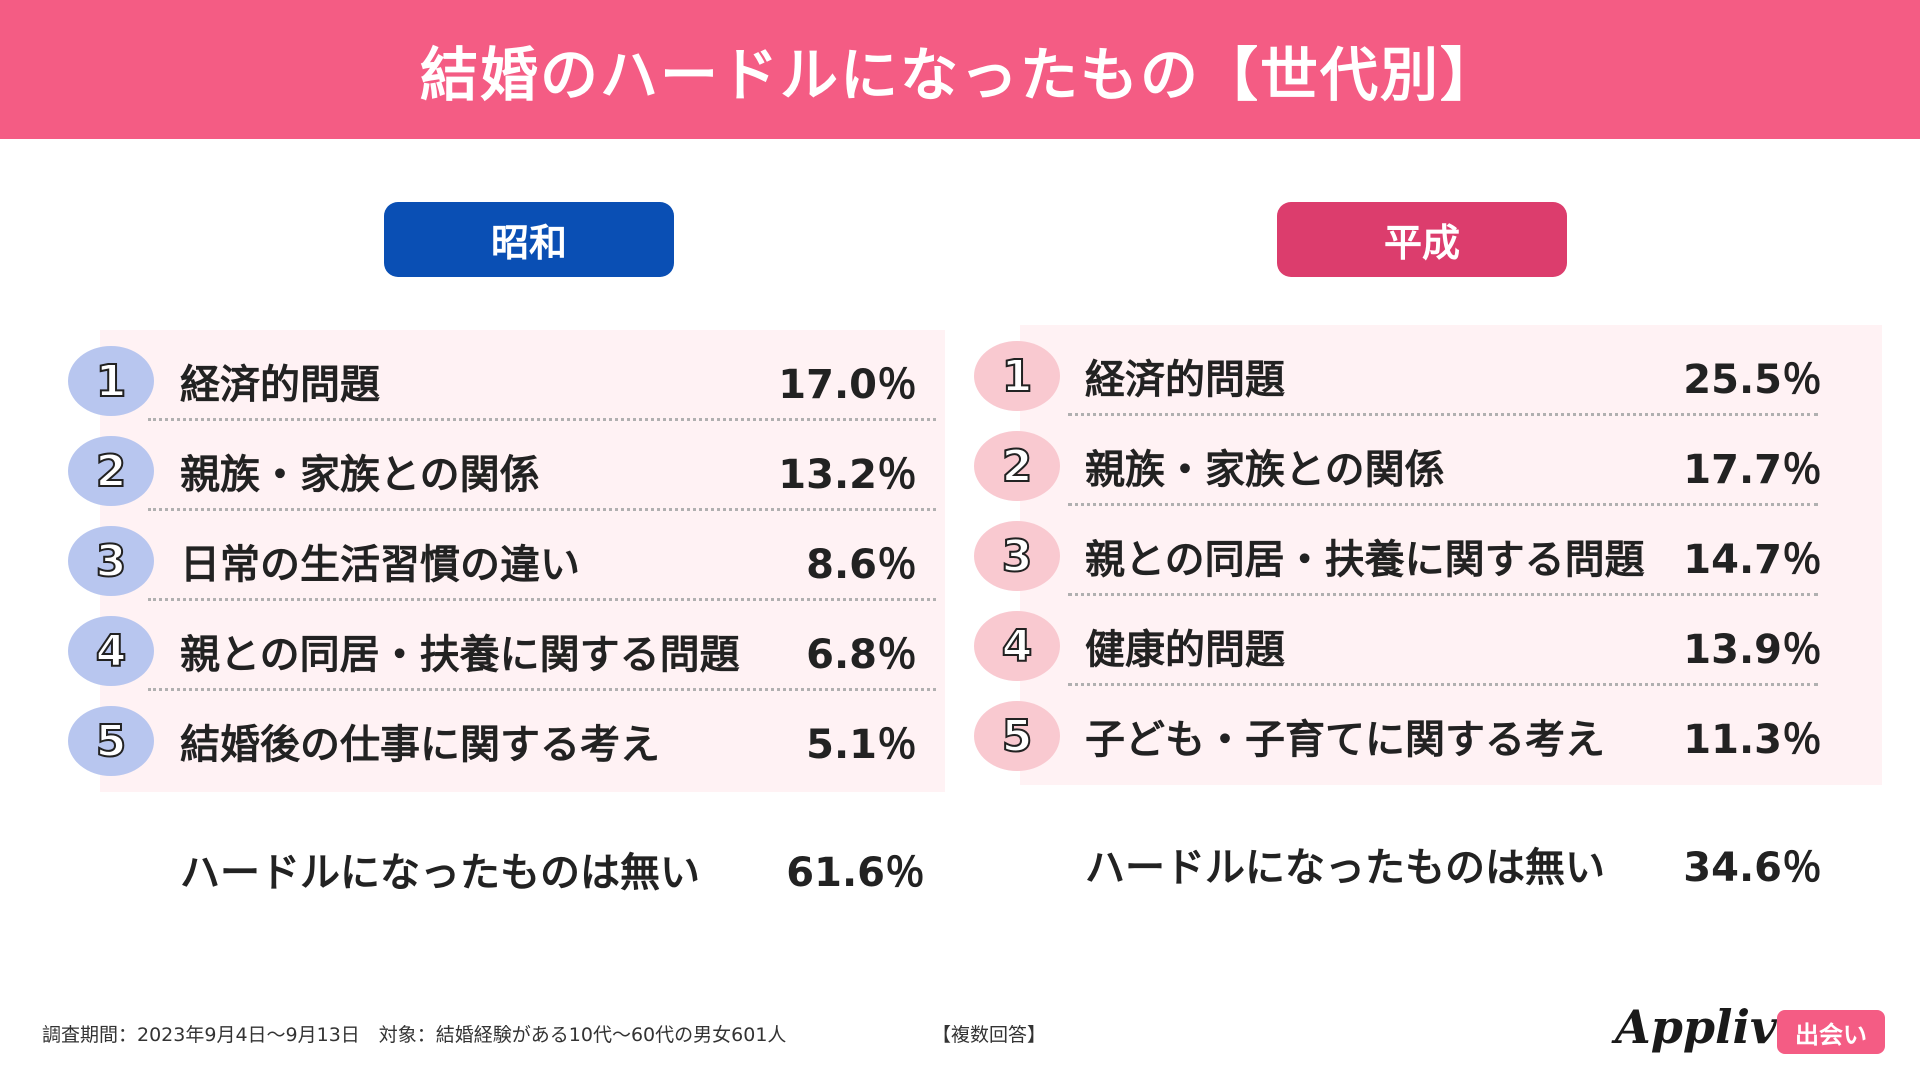 This screenshot has height=1080, width=1920. I want to click on rank-value: 17.7％, so click(1752, 470).